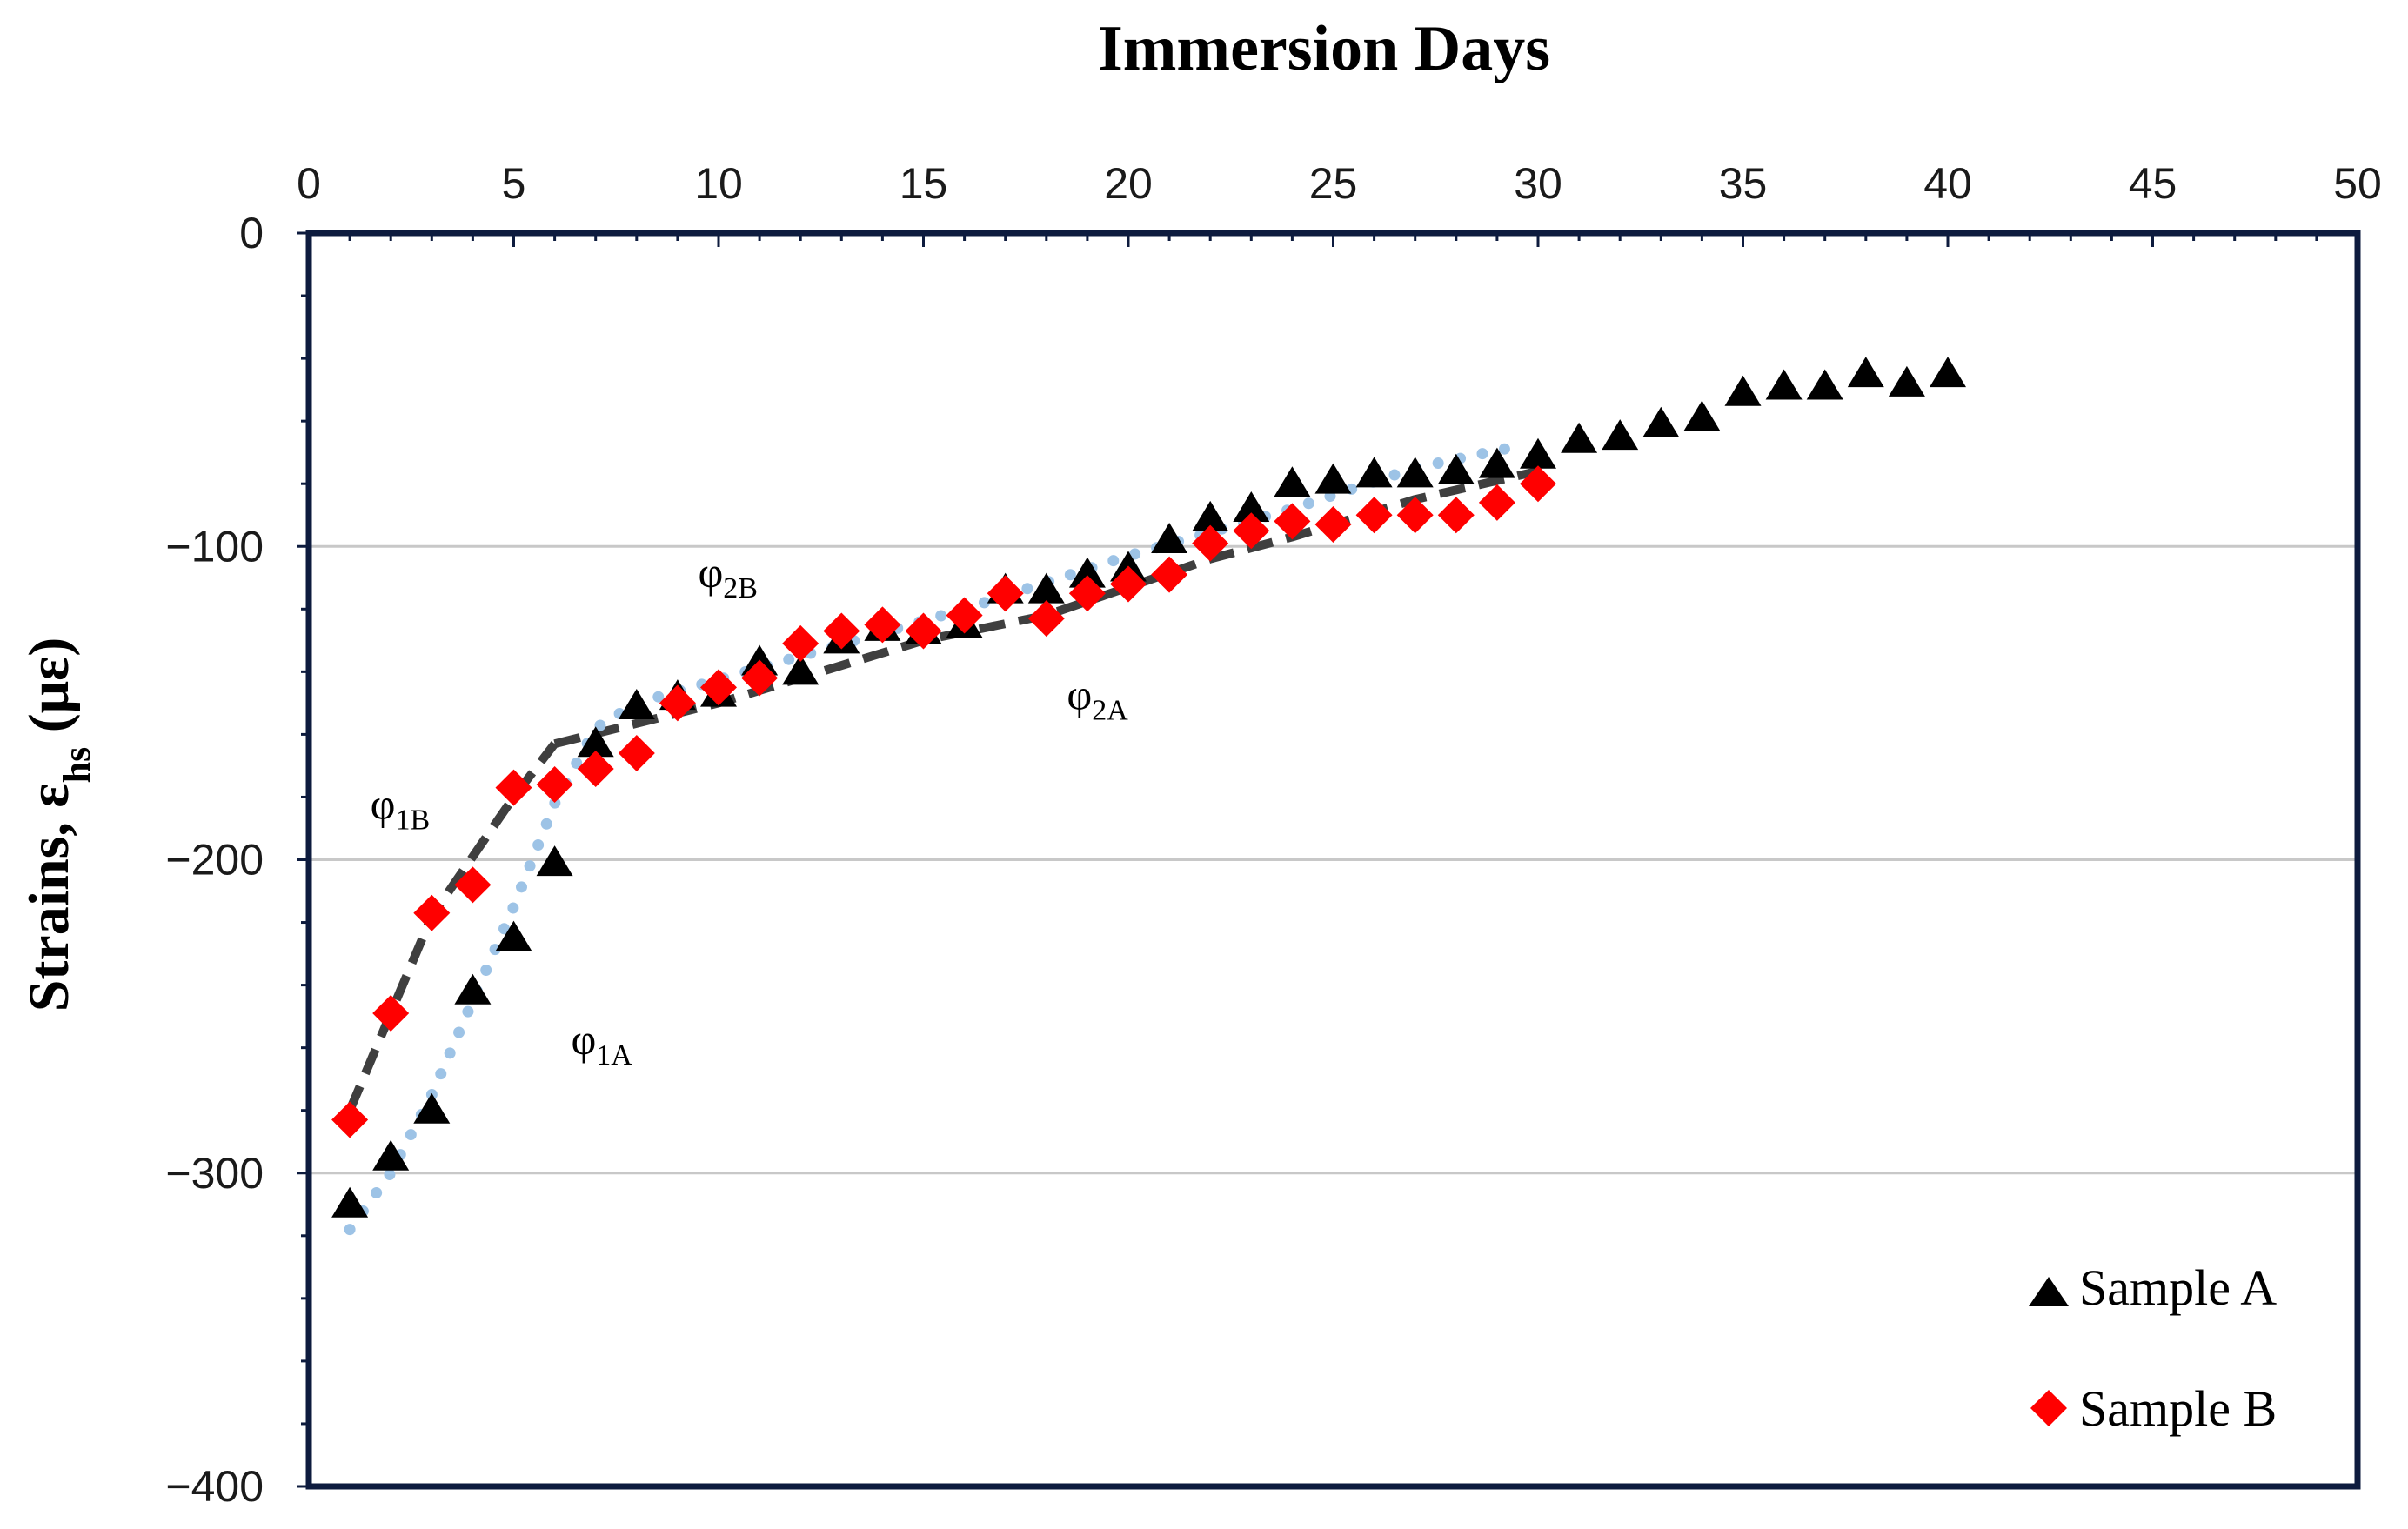 This screenshot has width=2408, height=1529. I want to click on x-tick-label: 35, so click(1743, 183).